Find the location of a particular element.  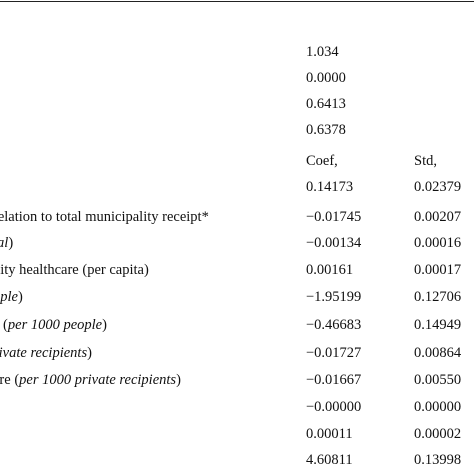

table-top-rule is located at coordinates (237, 1).